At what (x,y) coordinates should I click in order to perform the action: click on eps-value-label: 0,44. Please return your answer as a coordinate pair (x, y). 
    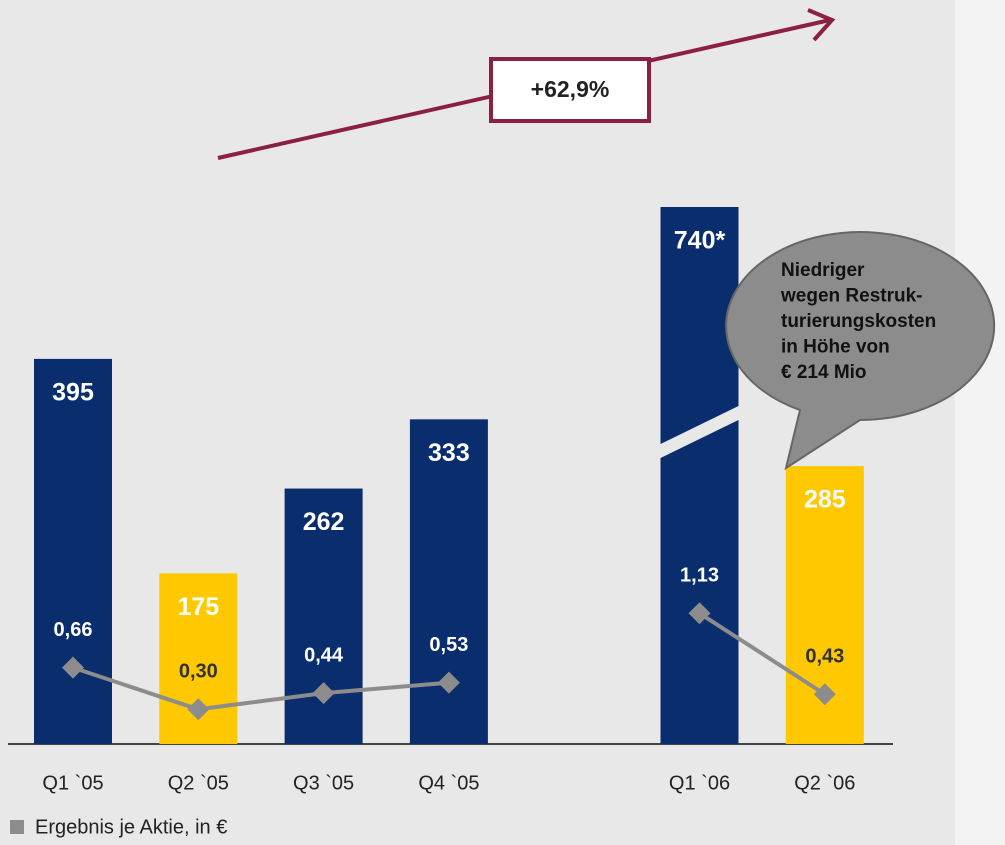
    Looking at the image, I should click on (324, 655).